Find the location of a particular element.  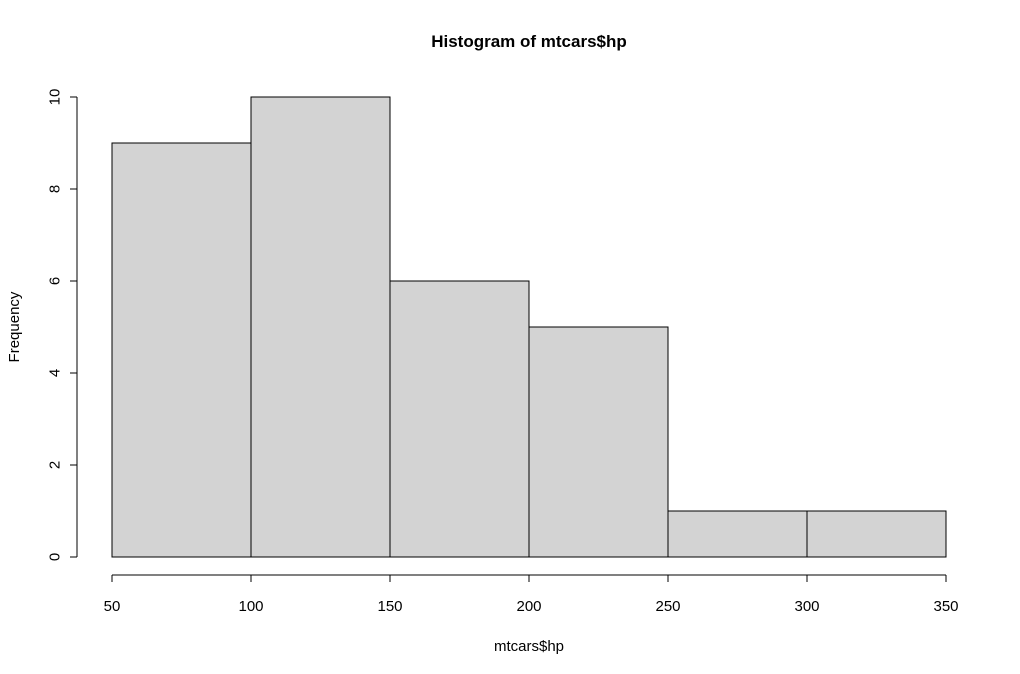

y-tick-label: 4 is located at coordinates (55, 373).